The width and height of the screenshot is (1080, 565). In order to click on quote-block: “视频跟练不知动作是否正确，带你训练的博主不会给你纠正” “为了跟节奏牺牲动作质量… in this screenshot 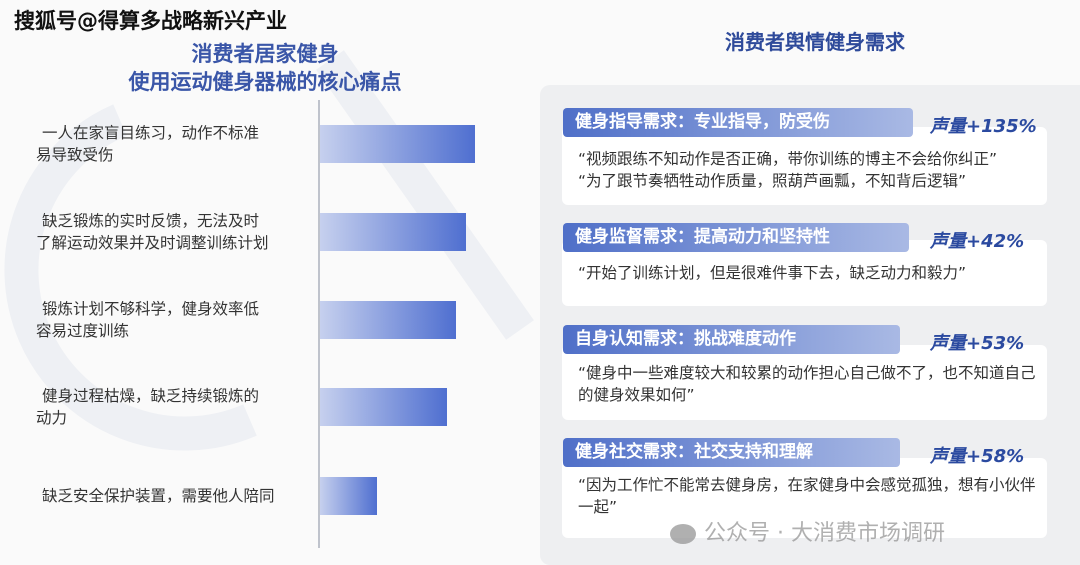, I will do `click(808, 170)`.